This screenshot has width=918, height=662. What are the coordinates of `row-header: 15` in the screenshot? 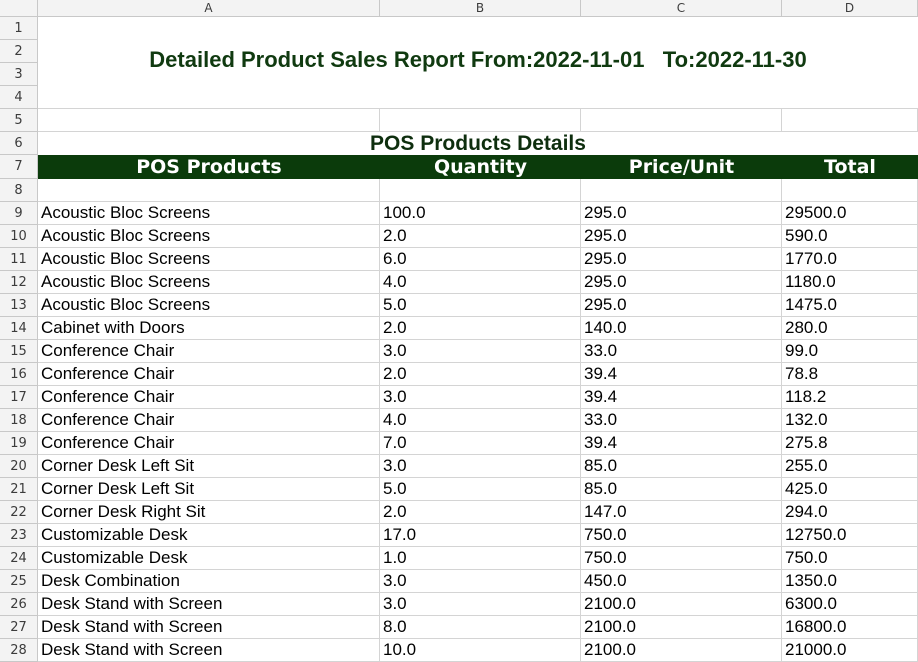 It's located at (19, 351).